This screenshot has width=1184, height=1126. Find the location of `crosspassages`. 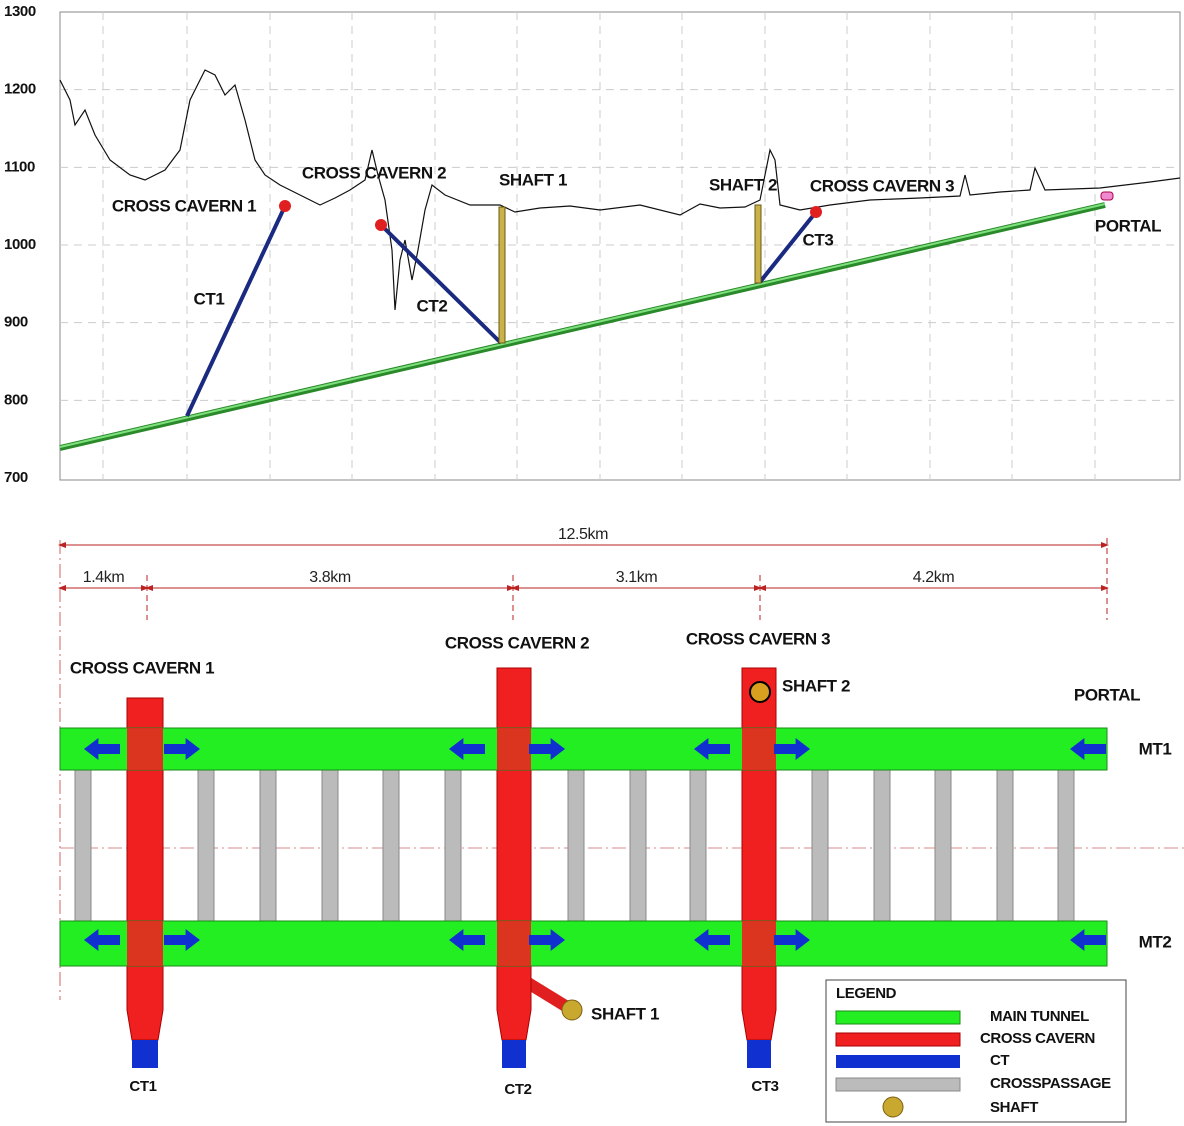

crosspassages is located at coordinates (574, 845).